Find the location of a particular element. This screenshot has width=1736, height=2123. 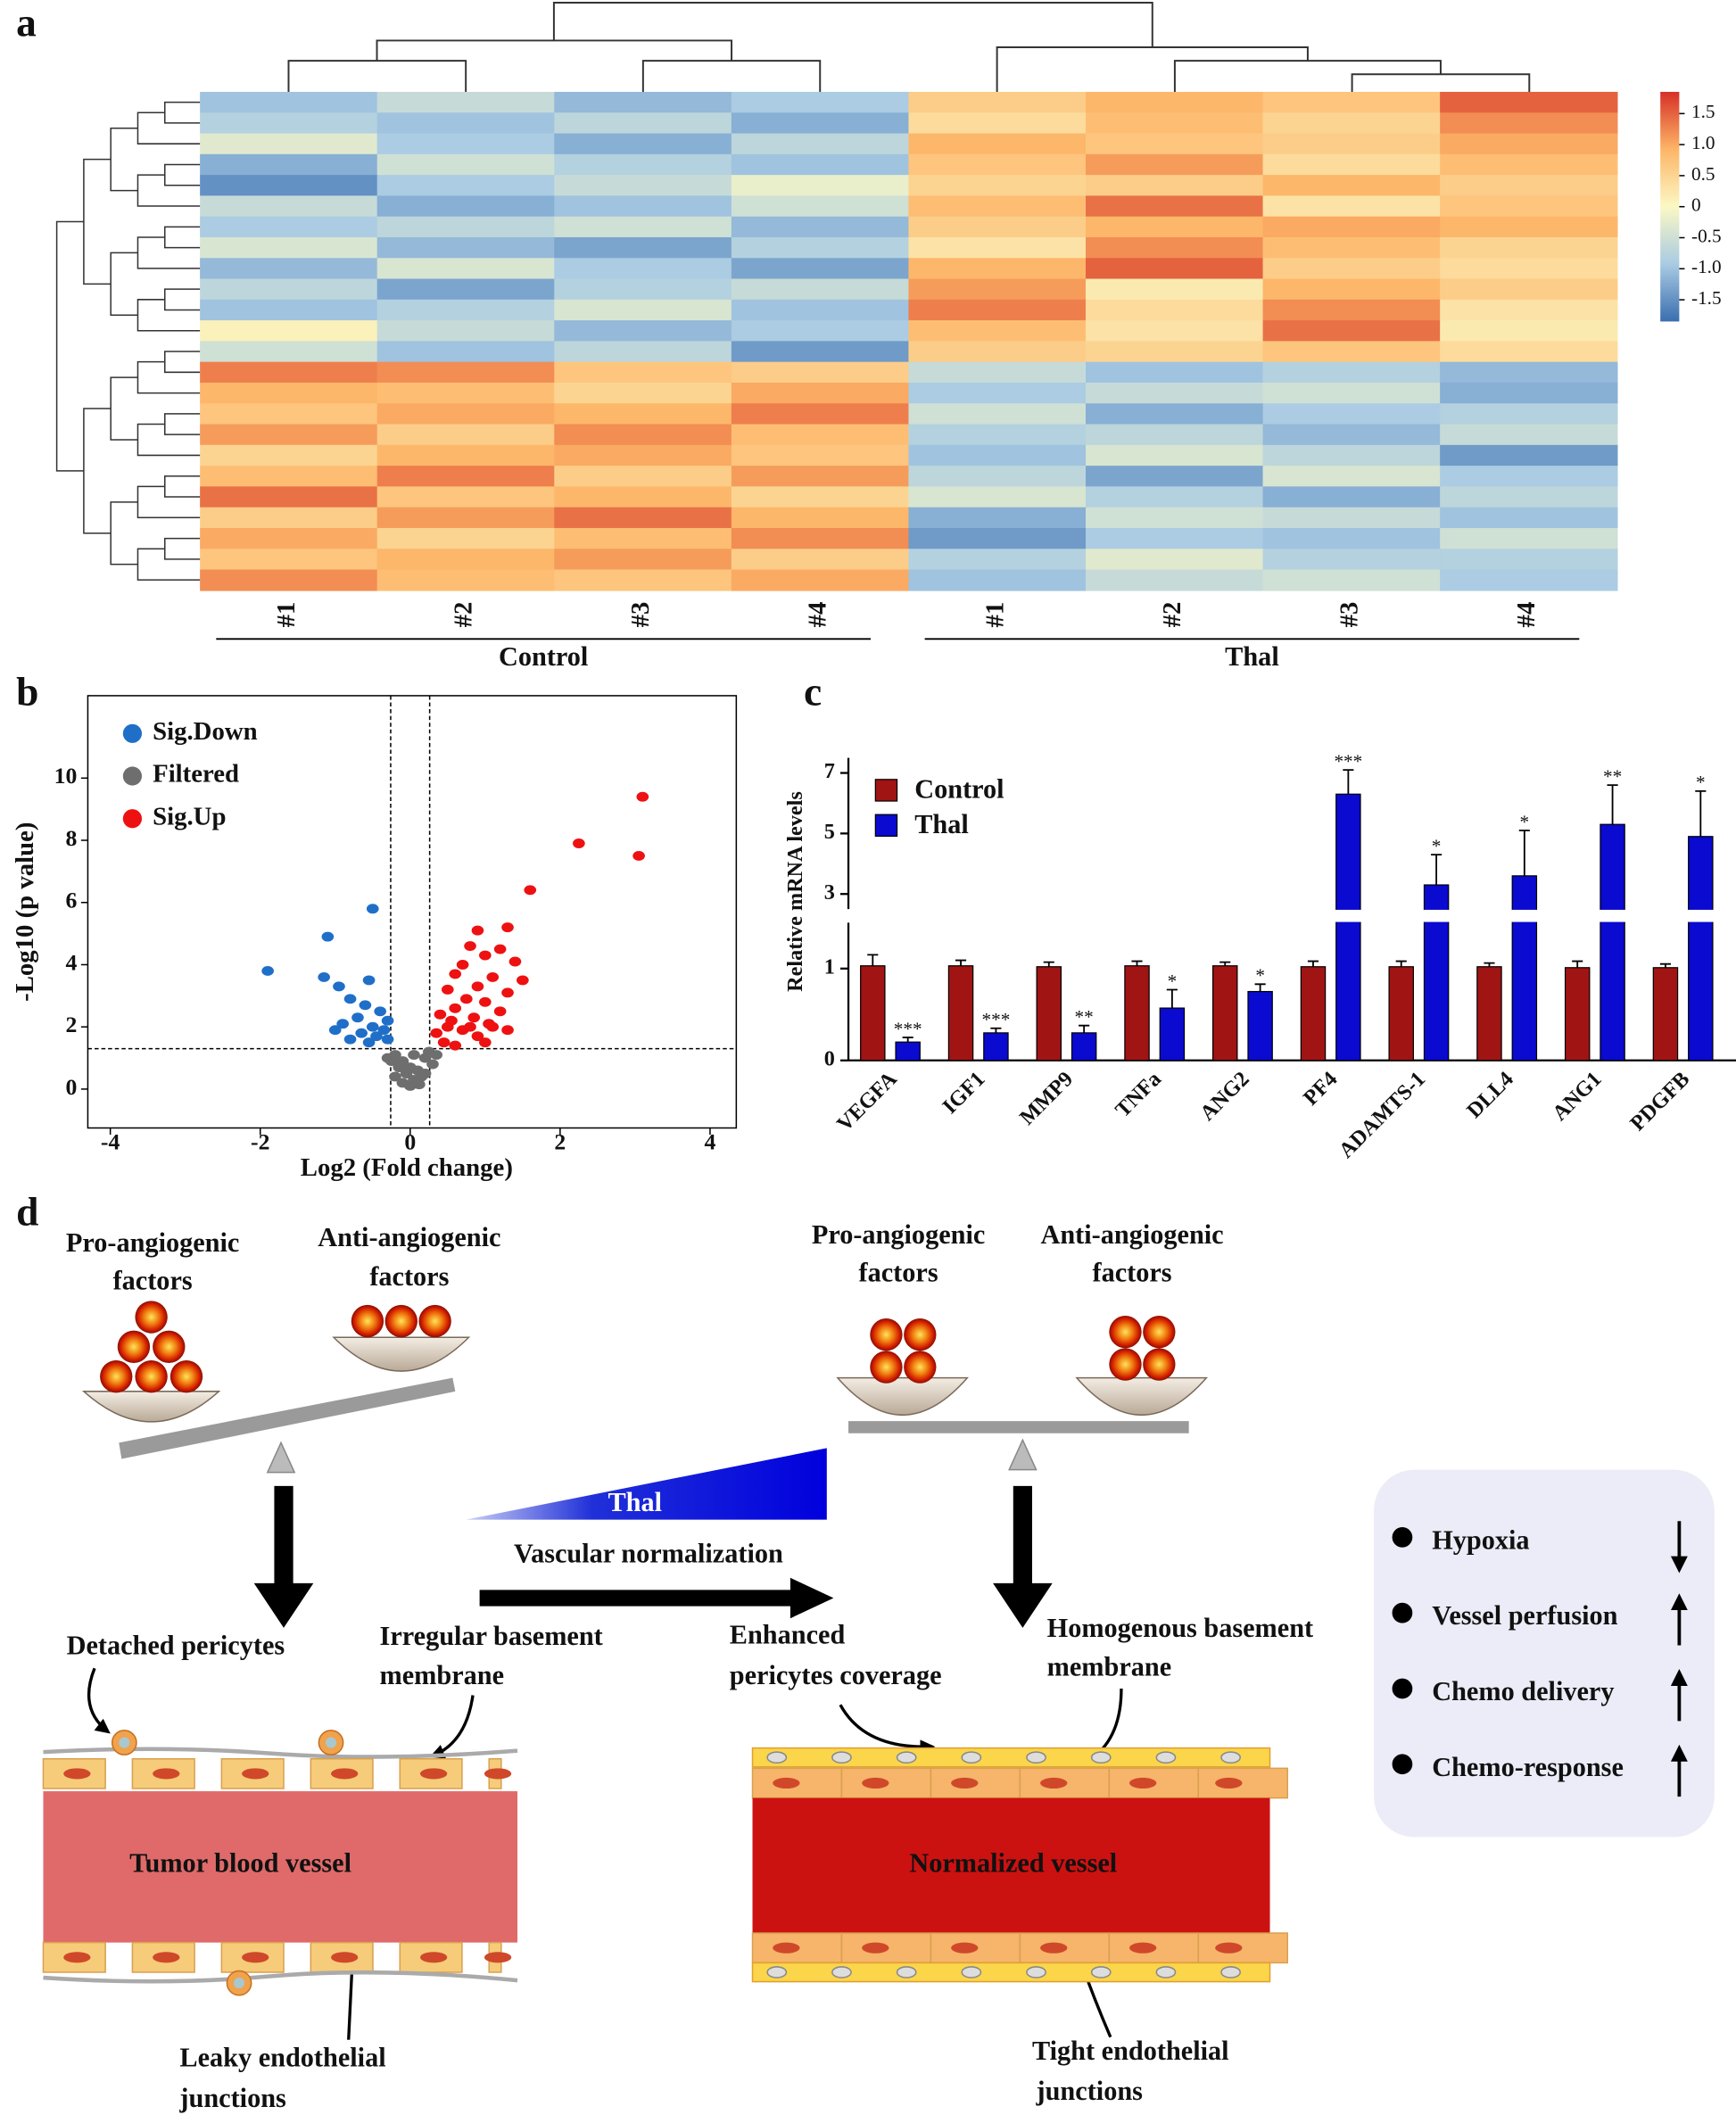

label: membrane is located at coordinates (1109, 1667).